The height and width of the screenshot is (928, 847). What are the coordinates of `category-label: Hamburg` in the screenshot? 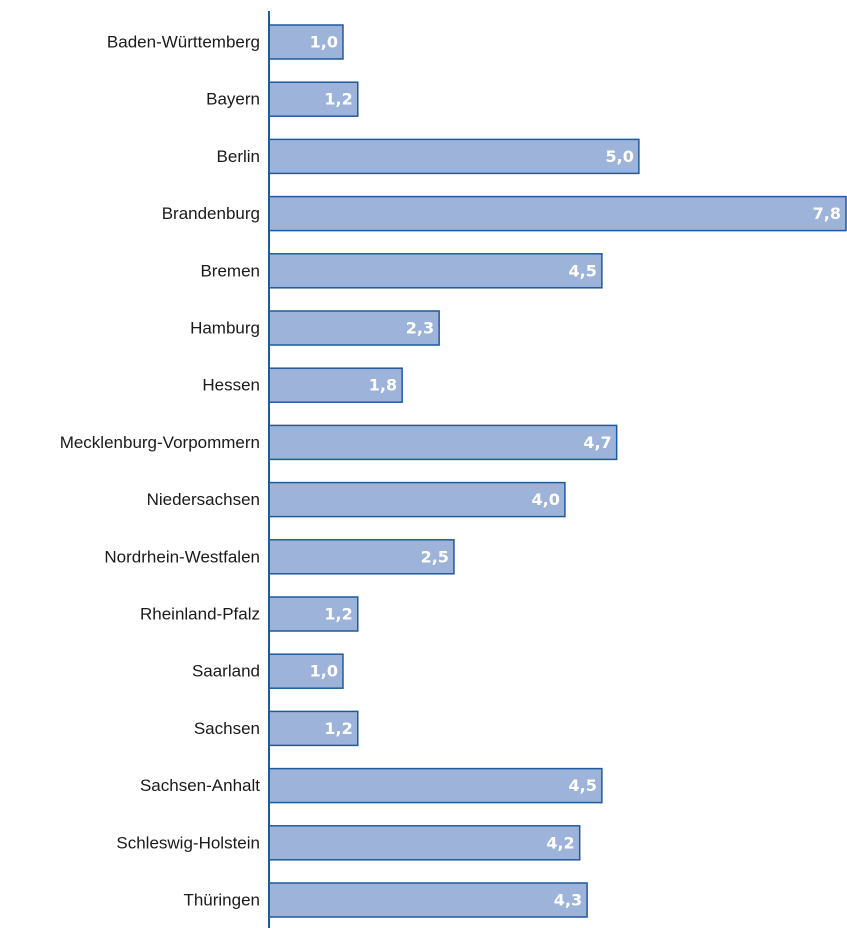 It's located at (225, 328).